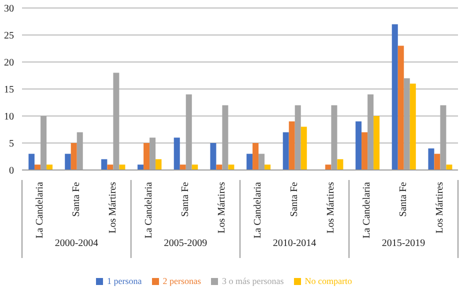  What do you see at coordinates (9, 117) in the screenshot?
I see `y-tick-label: 10` at bounding box center [9, 117].